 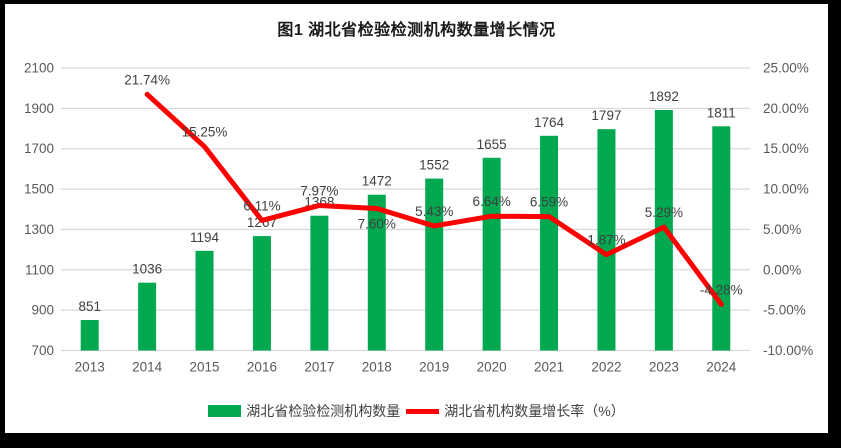 I want to click on x-axis-tick: 2017, so click(x=319, y=367).